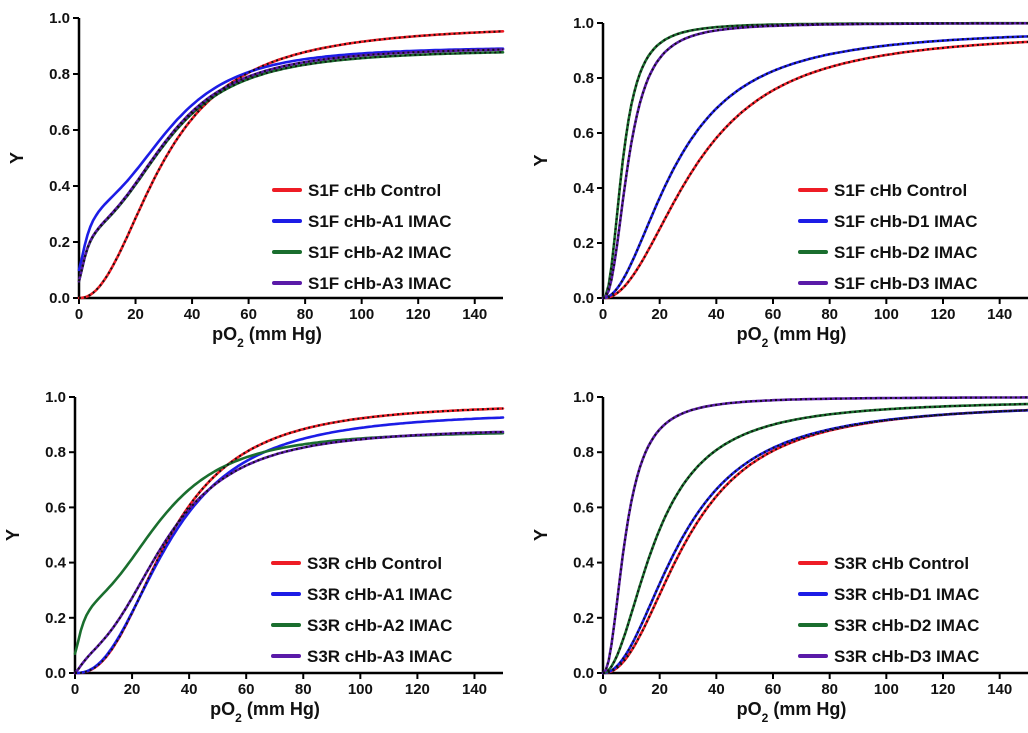 This screenshot has width=1028, height=733. Describe the element at coordinates (380, 221) in the screenshot. I see `legend-label: S1F cHb-A1 IMAC` at that location.